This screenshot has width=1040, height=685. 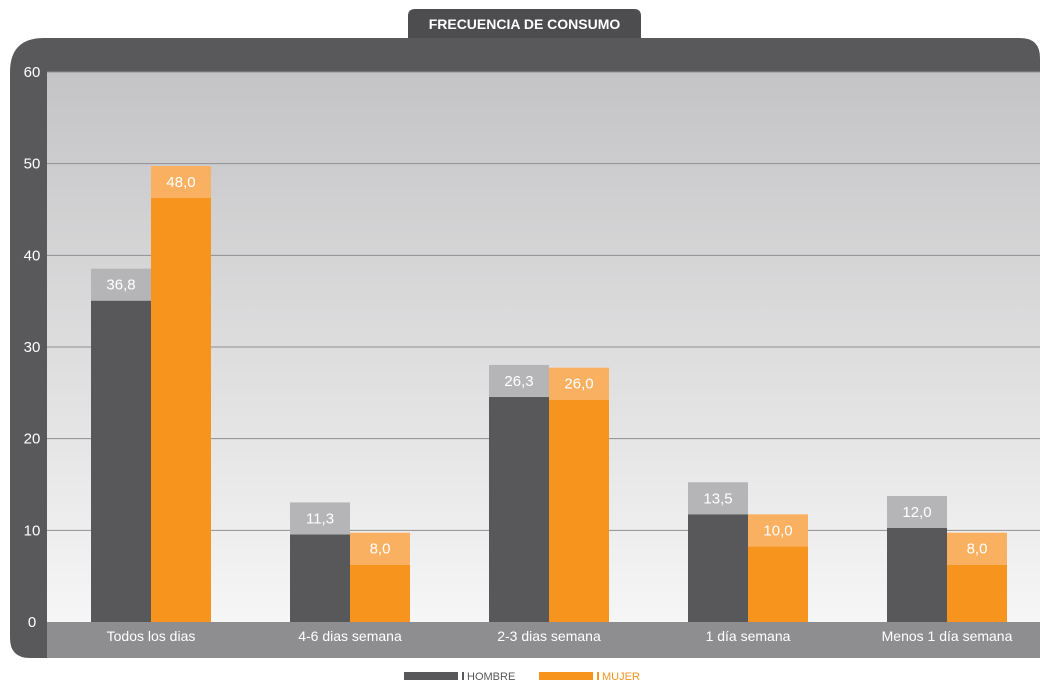 What do you see at coordinates (549, 636) in the screenshot?
I see `category-label: 2-3 dias semana` at bounding box center [549, 636].